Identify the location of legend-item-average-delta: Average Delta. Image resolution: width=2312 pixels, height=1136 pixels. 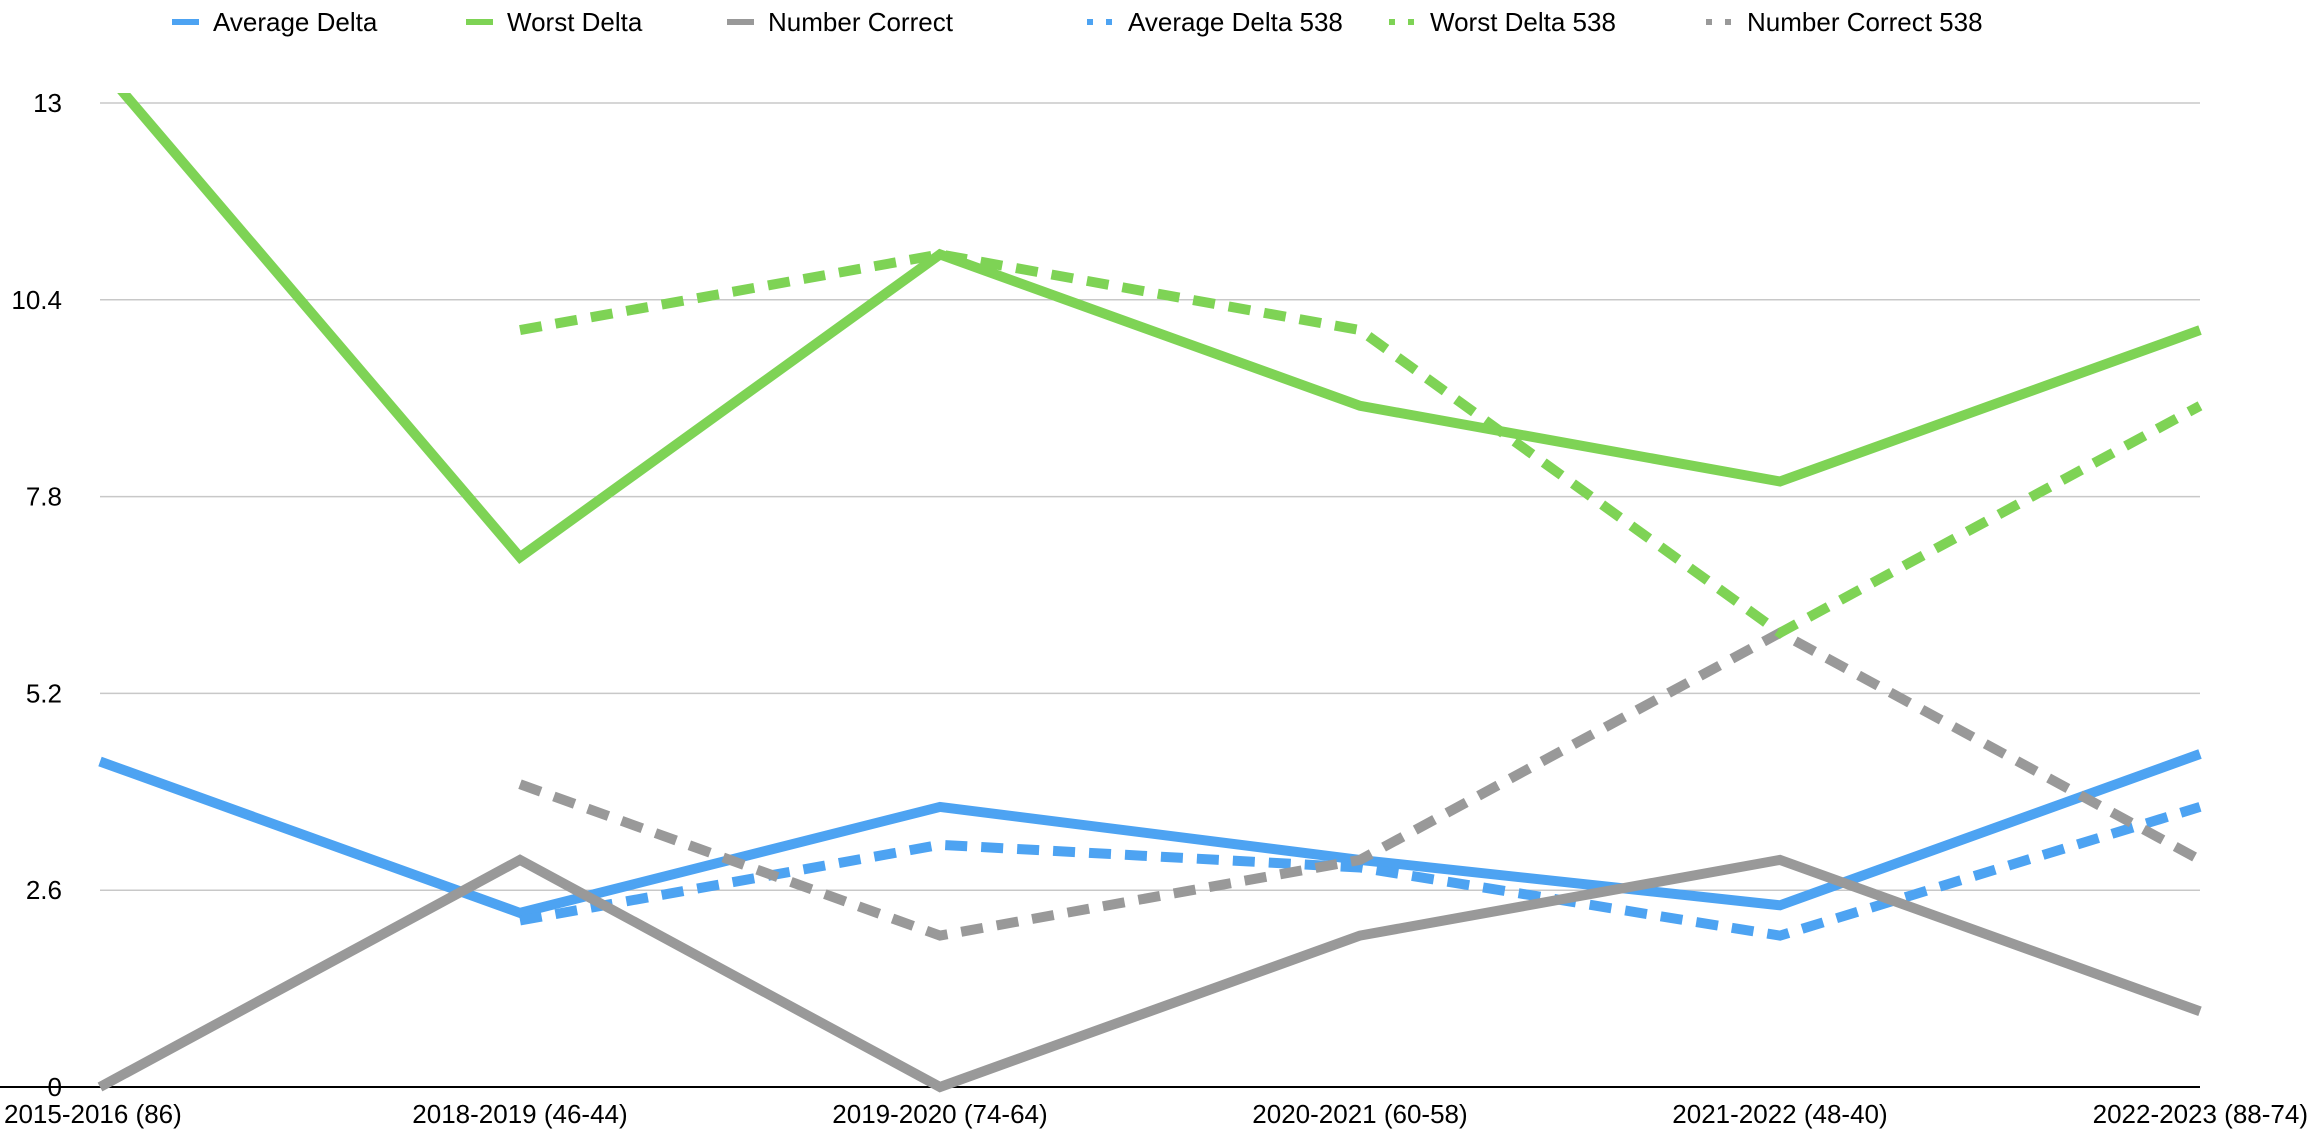
(275, 22).